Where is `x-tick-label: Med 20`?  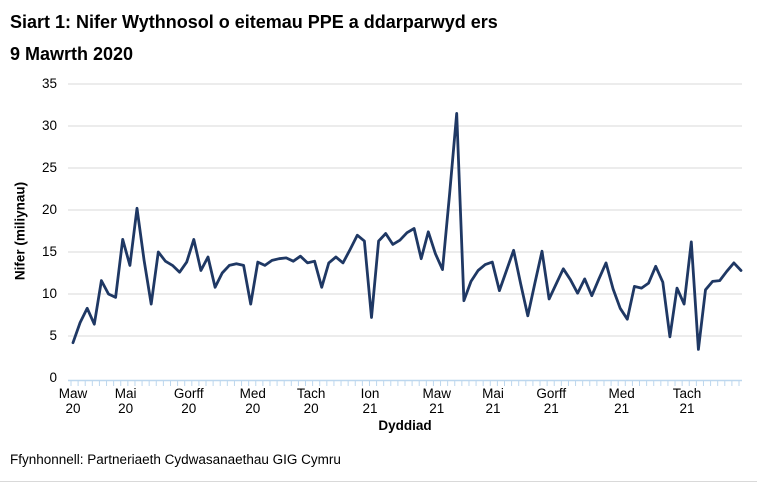 x-tick-label: Med 20 is located at coordinates (253, 401).